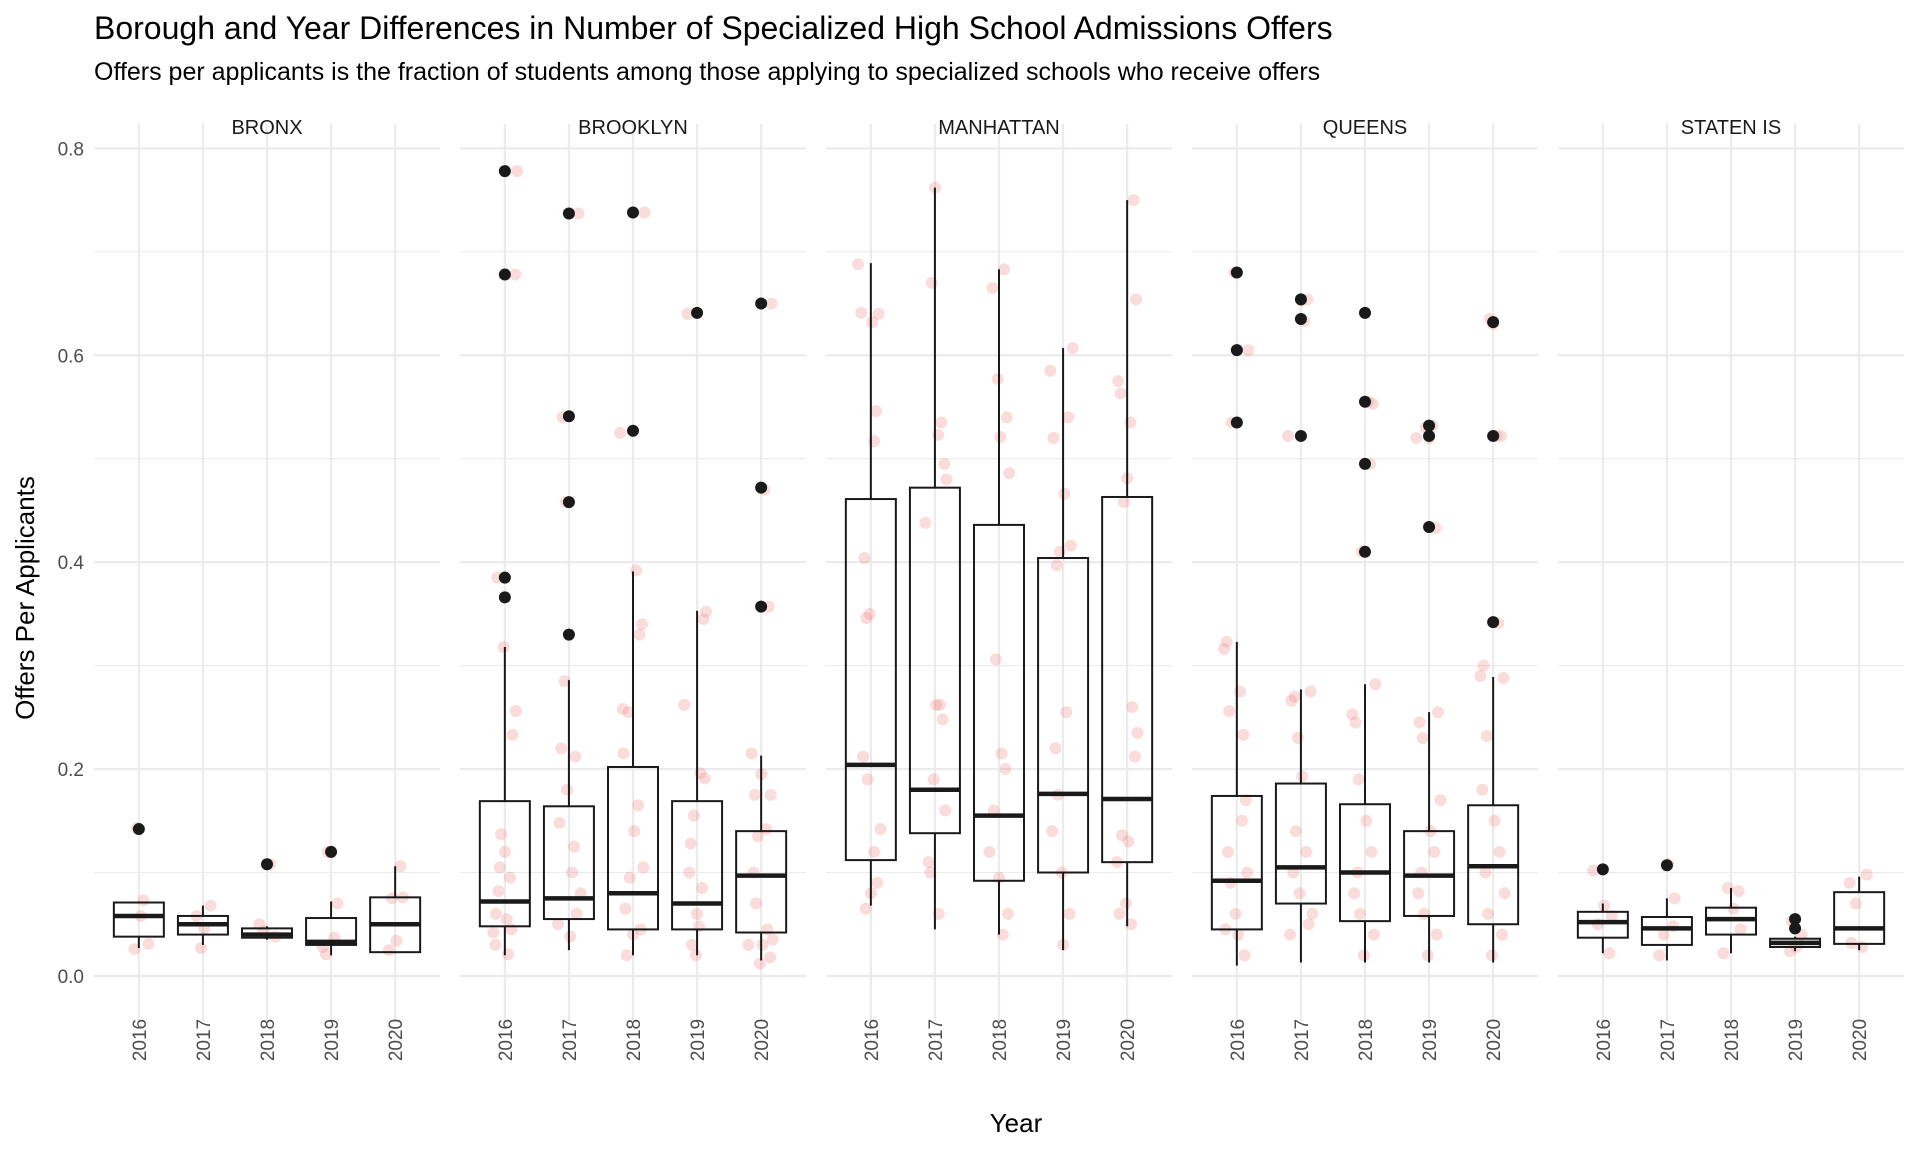 This screenshot has width=1920, height=1152. Describe the element at coordinates (71, 770) in the screenshot. I see `y-tick-label: 0.2` at that location.